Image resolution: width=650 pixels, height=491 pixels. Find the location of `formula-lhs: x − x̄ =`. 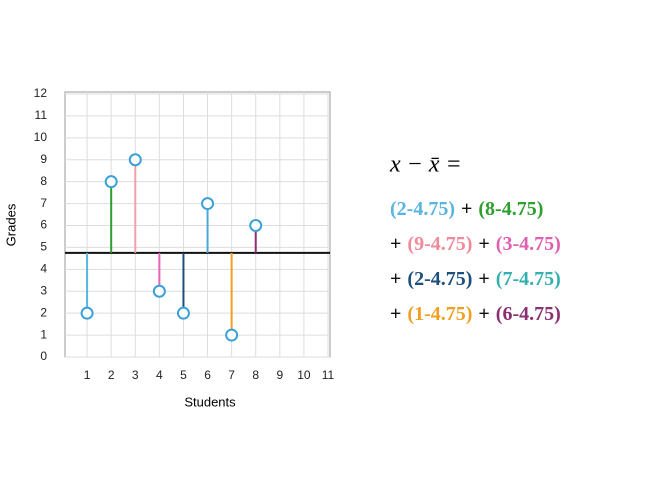

formula-lhs: x − x̄ = is located at coordinates (425, 165).